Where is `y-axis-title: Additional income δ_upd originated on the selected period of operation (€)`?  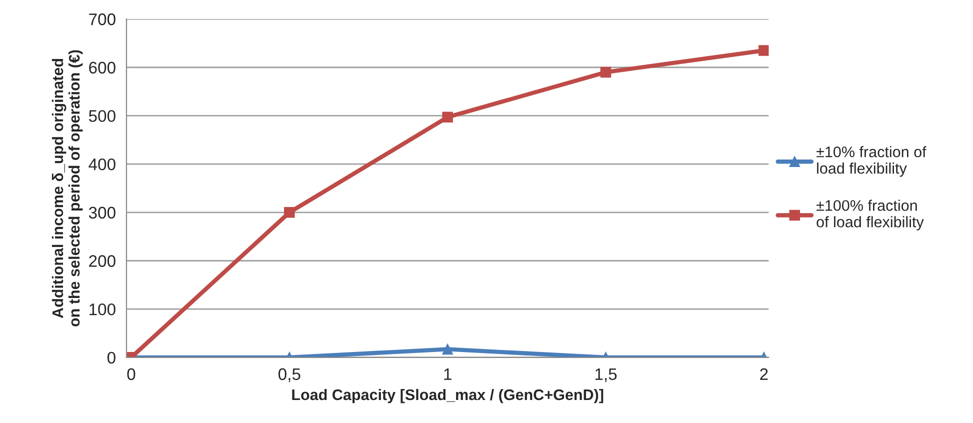 y-axis-title: Additional income δ_upd originated on the selected period of operation (€) is located at coordinates (67, 188).